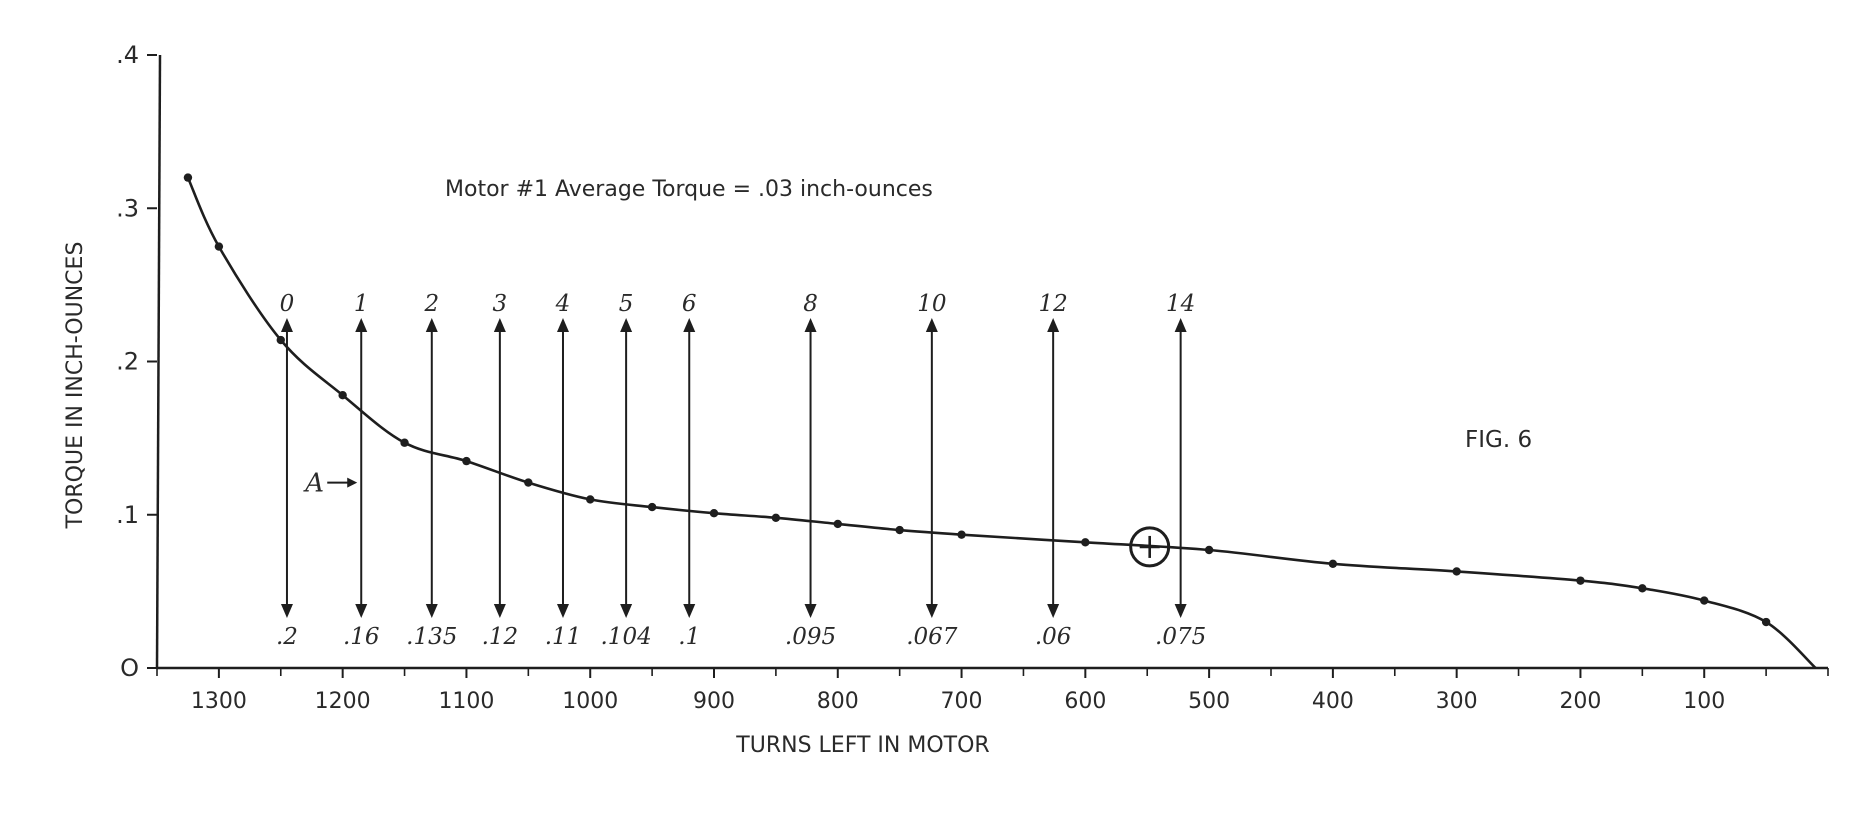 This screenshot has height=820, width=1872. I want to click on marker-top-label: 6, so click(689, 304).